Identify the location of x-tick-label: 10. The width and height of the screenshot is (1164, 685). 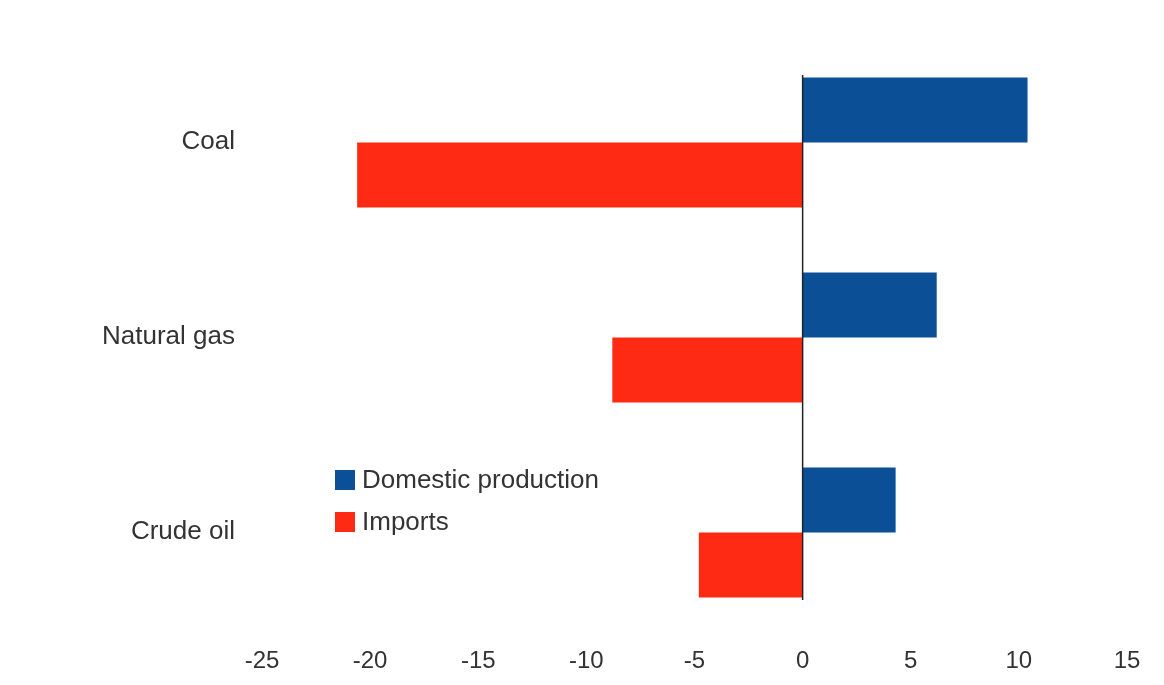
(1019, 659).